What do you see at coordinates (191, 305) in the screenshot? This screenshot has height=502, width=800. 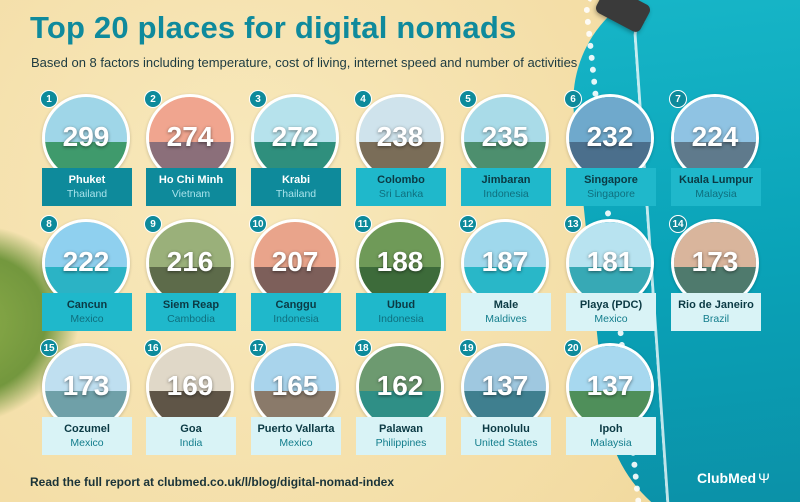 I see `place-city: Siem Reap` at bounding box center [191, 305].